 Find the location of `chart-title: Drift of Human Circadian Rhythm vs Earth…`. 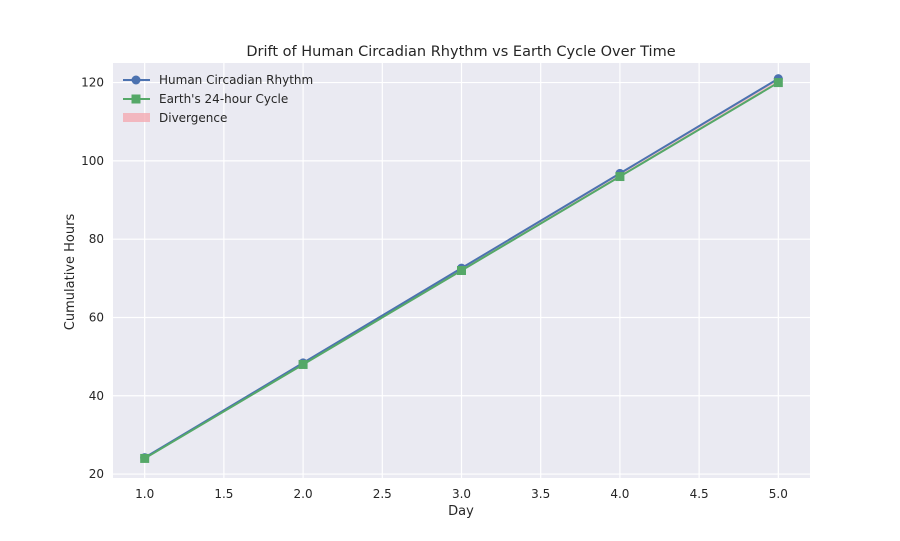

chart-title: Drift of Human Circadian Rhythm vs Earth… is located at coordinates (460, 52).